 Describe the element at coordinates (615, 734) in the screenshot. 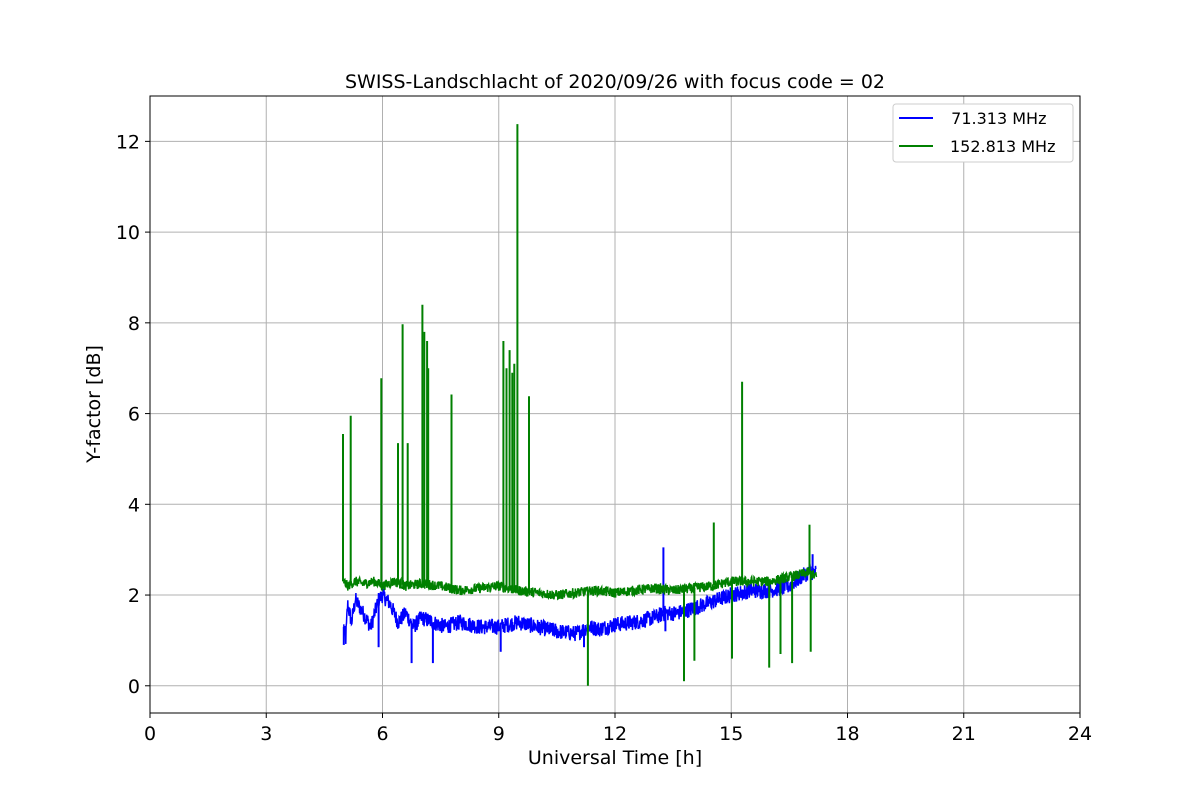

I see `x-tick-label: 12` at that location.